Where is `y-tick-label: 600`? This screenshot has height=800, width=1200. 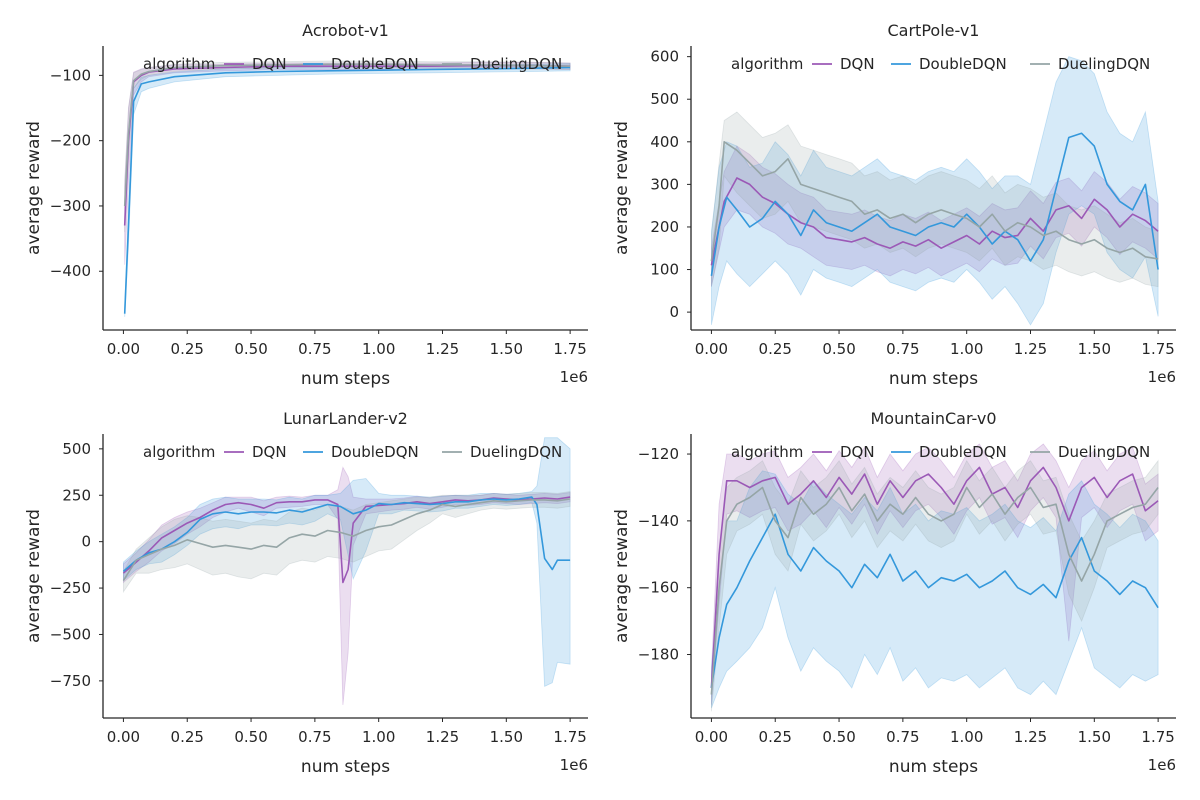 y-tick-label: 600 is located at coordinates (664, 57).